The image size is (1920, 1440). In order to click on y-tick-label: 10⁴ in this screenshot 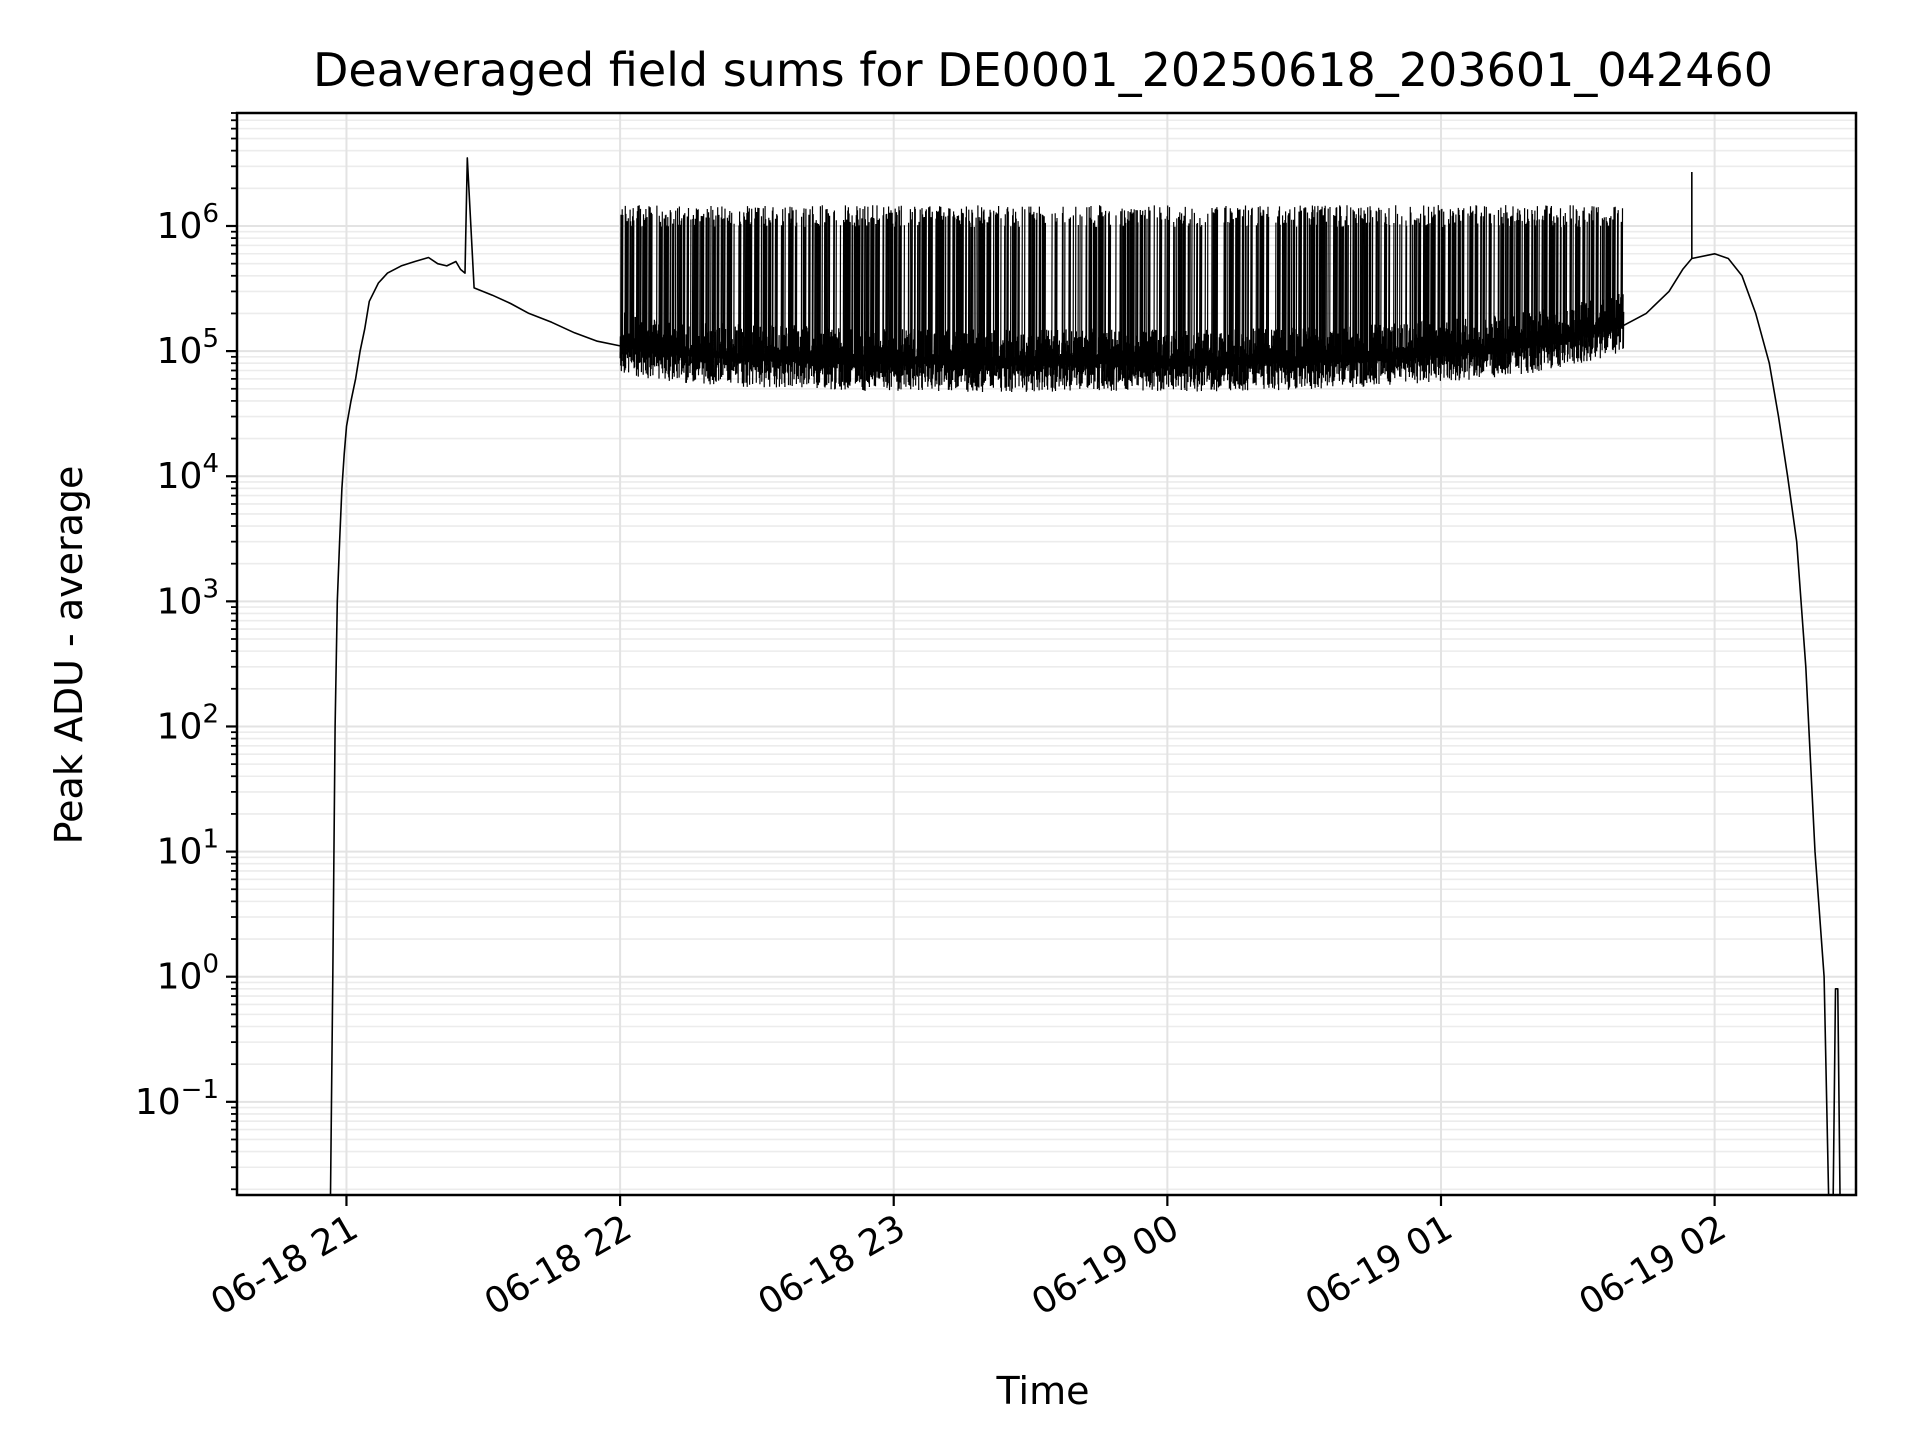, I will do `click(188, 473)`.